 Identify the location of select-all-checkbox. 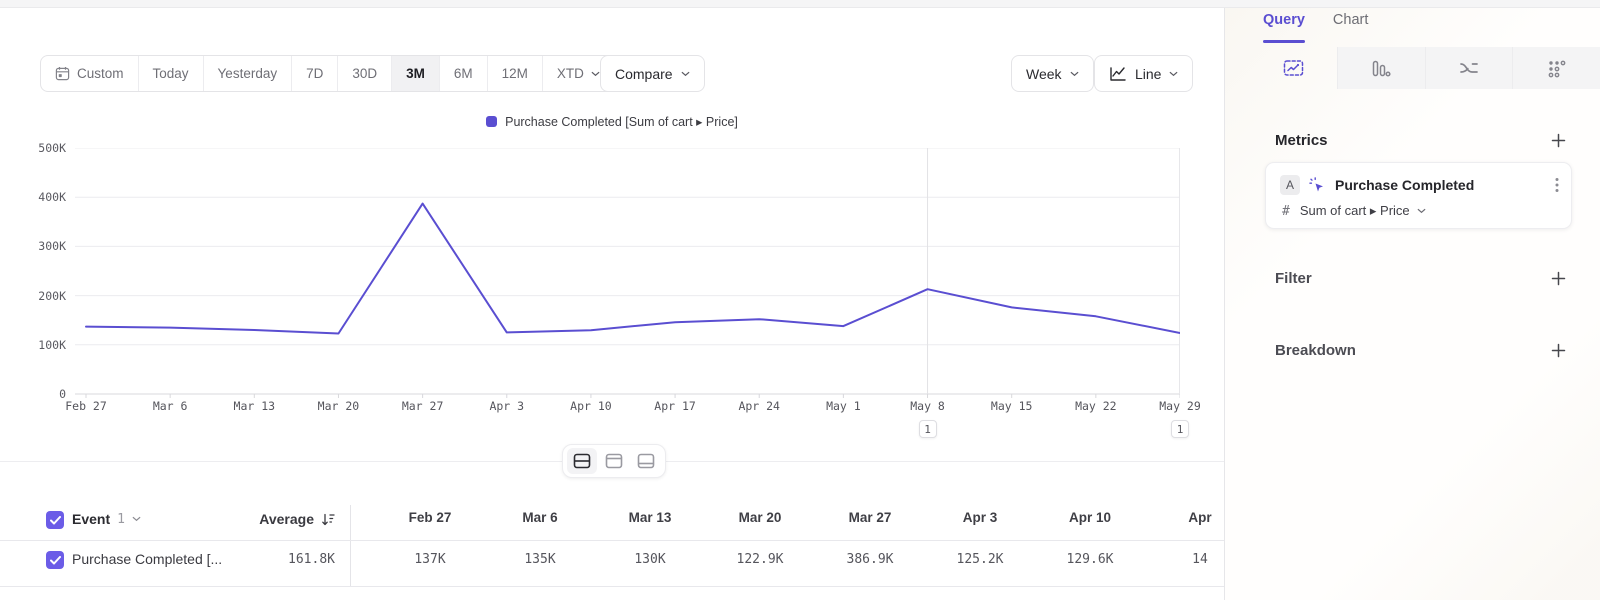
(55, 520).